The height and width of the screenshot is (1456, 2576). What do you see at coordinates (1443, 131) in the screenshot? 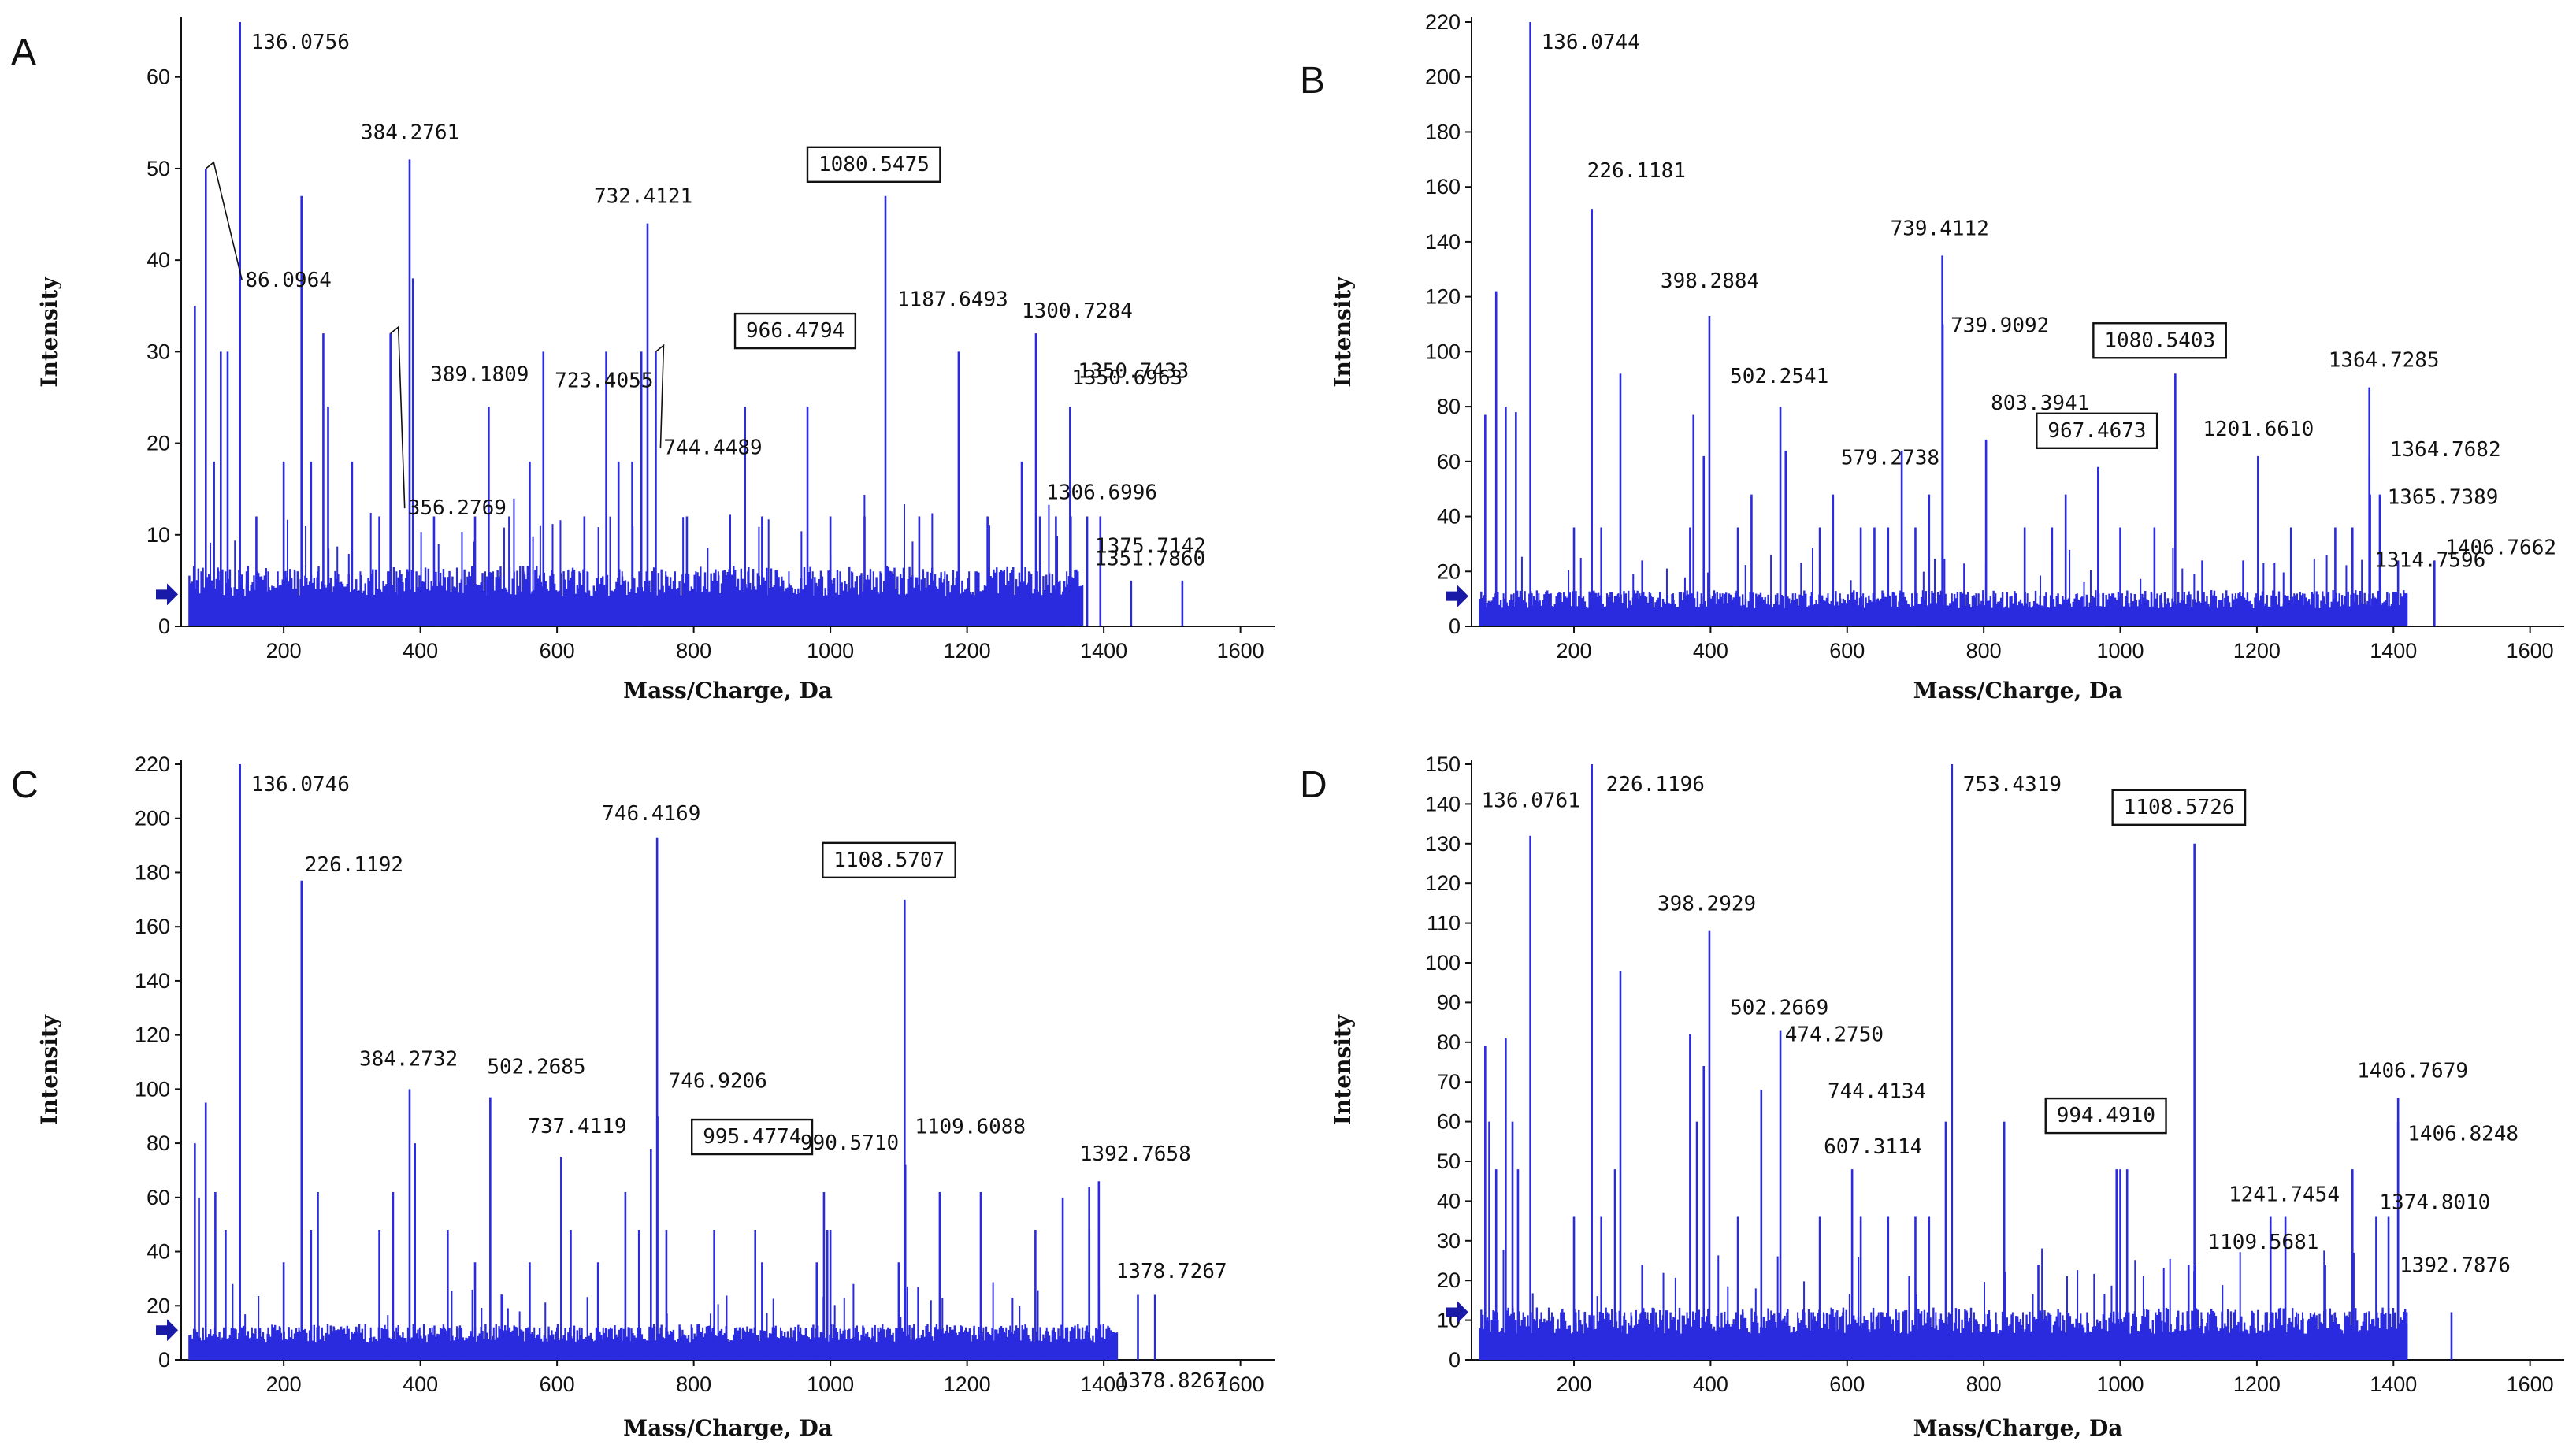
I see `y-tick-label: 180` at bounding box center [1443, 131].